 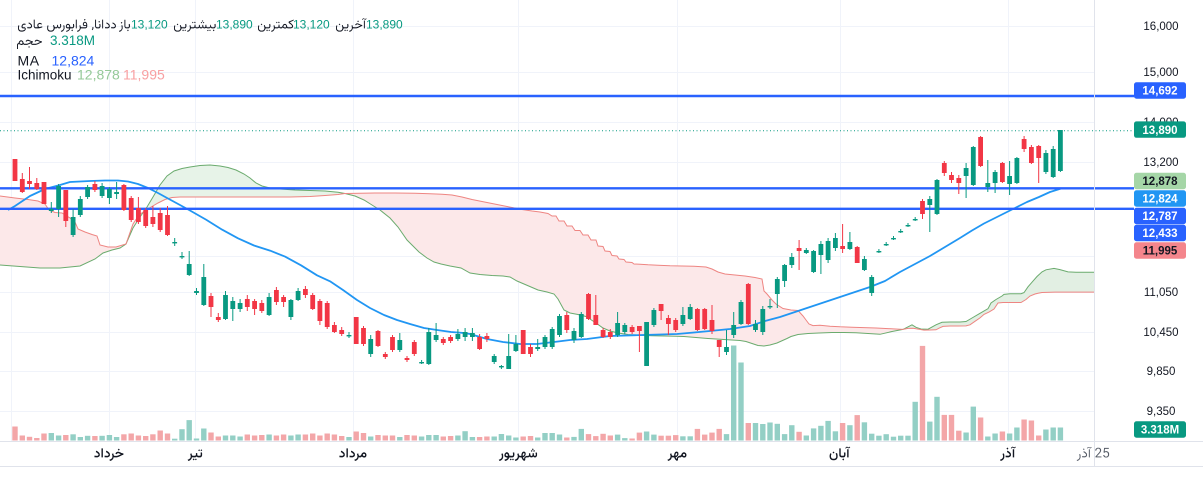 What do you see at coordinates (45, 75) in the screenshot?
I see `svg-text: Ichimoku` at bounding box center [45, 75].